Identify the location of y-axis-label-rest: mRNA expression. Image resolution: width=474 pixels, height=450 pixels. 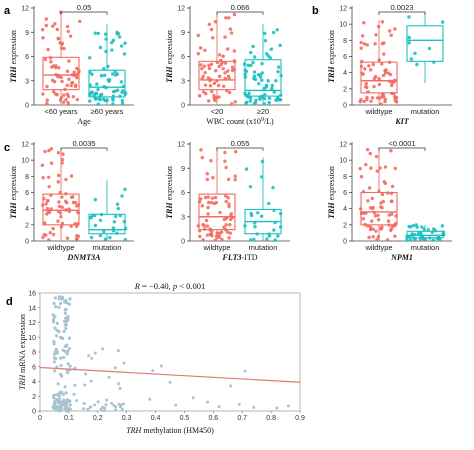
(22, 344).